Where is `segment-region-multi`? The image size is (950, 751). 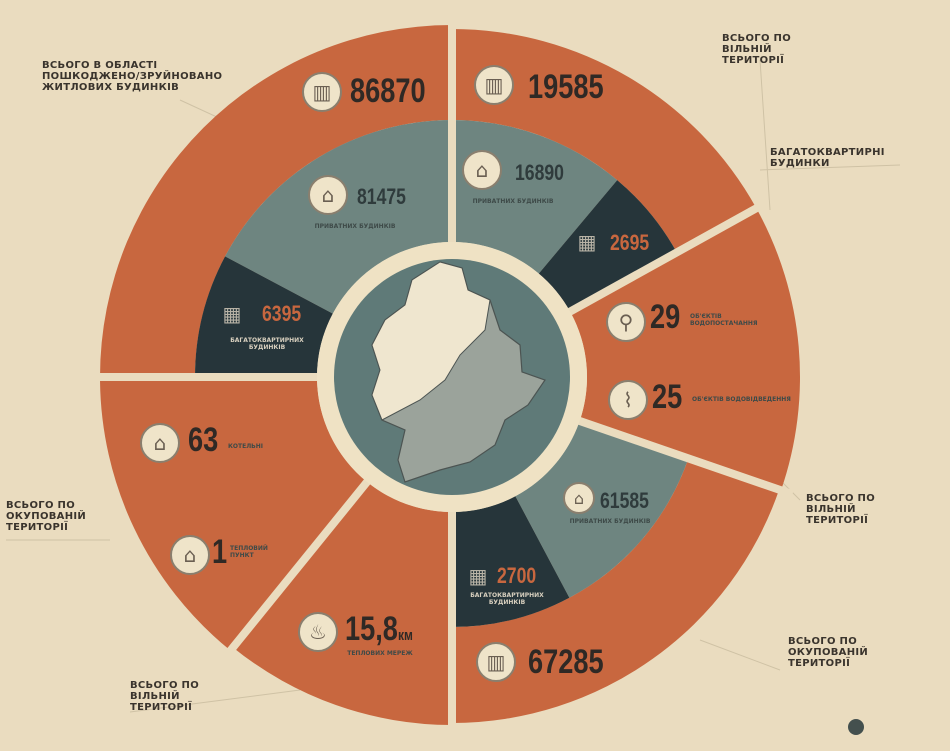 segment-region-multi is located at coordinates (264, 316).